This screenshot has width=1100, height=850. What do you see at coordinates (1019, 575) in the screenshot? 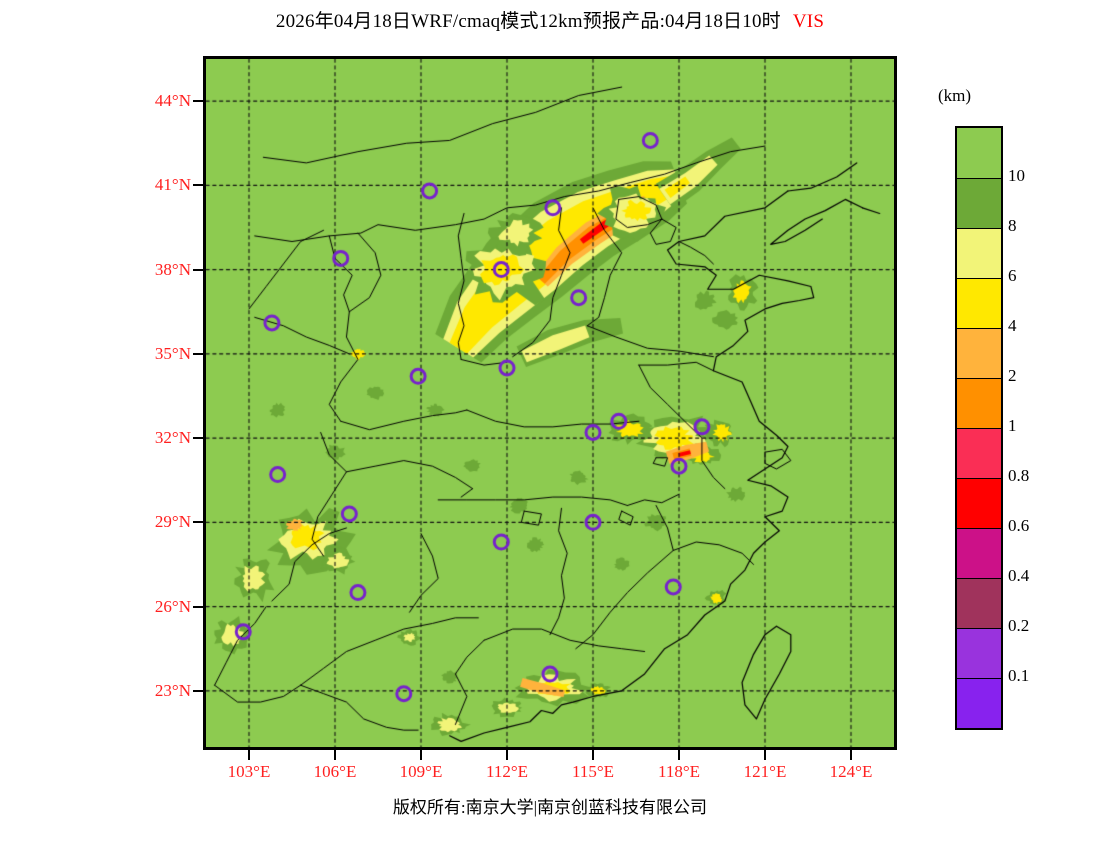
I see `colorbar-tick-0.4: 0.4` at bounding box center [1019, 575].